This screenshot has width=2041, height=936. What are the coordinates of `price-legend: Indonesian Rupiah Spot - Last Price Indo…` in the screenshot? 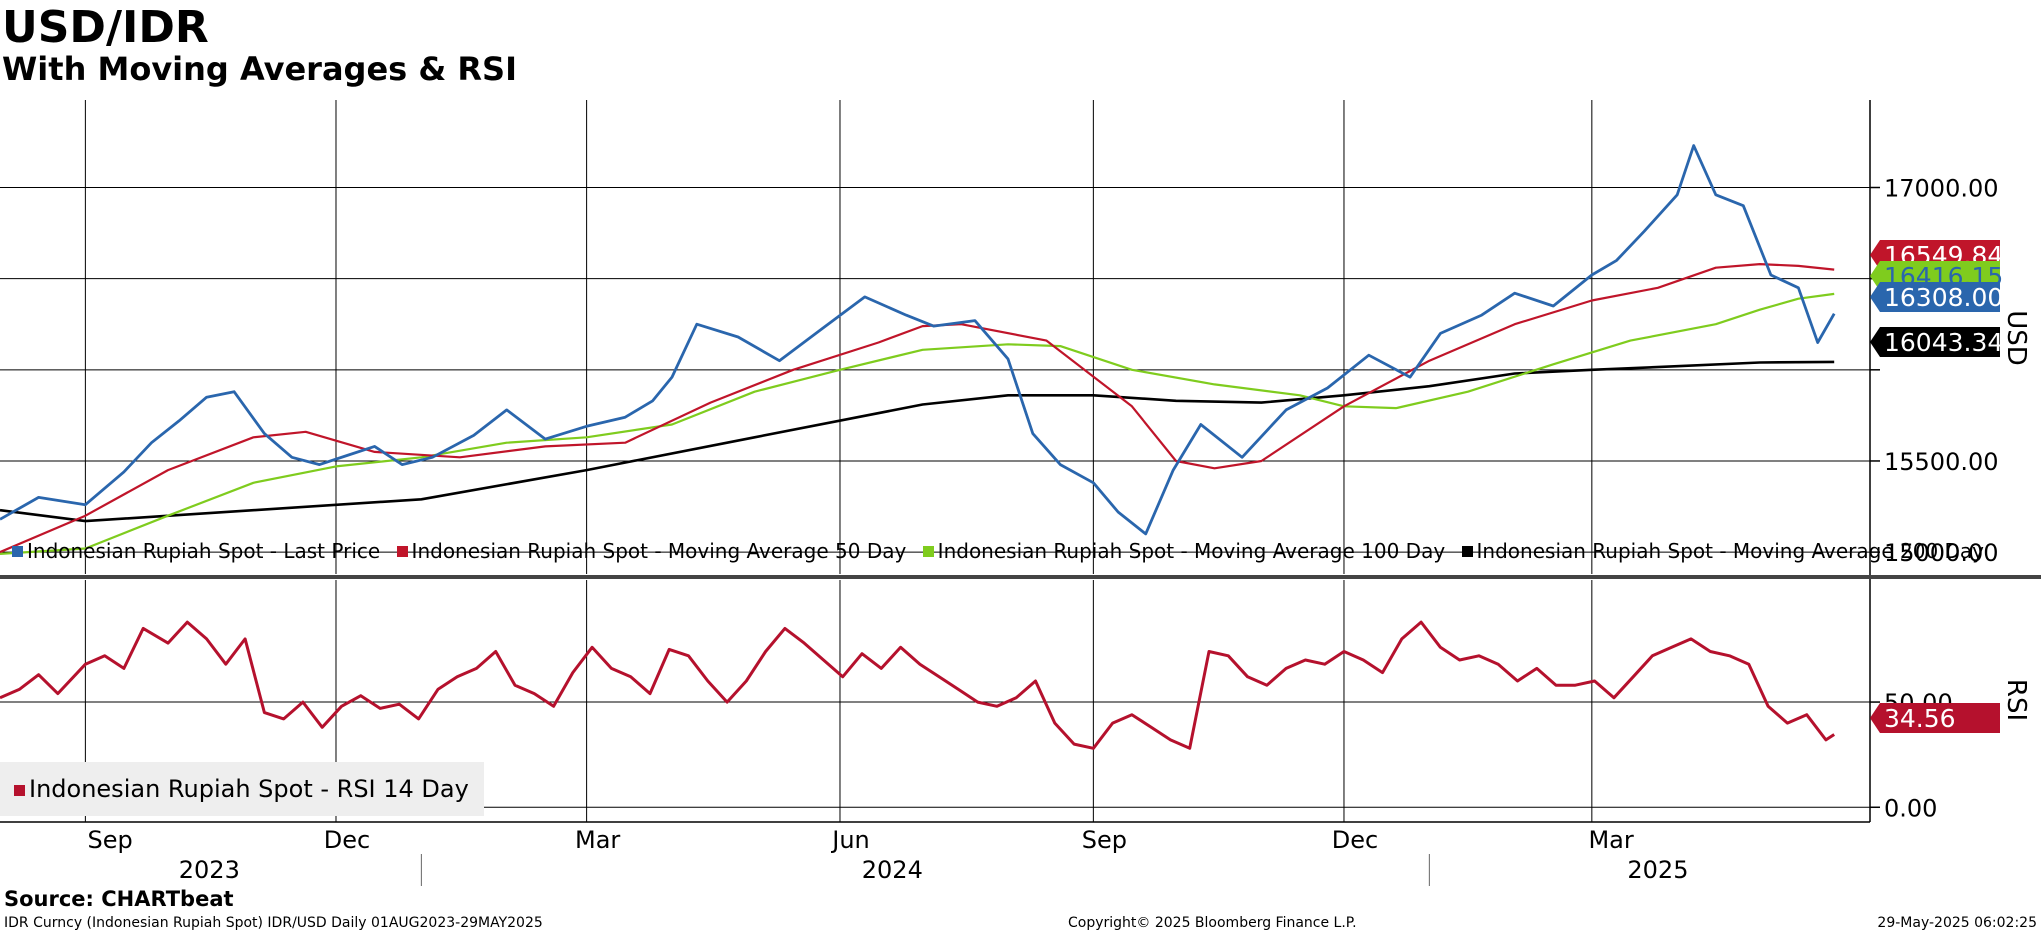 It's located at (998, 551).